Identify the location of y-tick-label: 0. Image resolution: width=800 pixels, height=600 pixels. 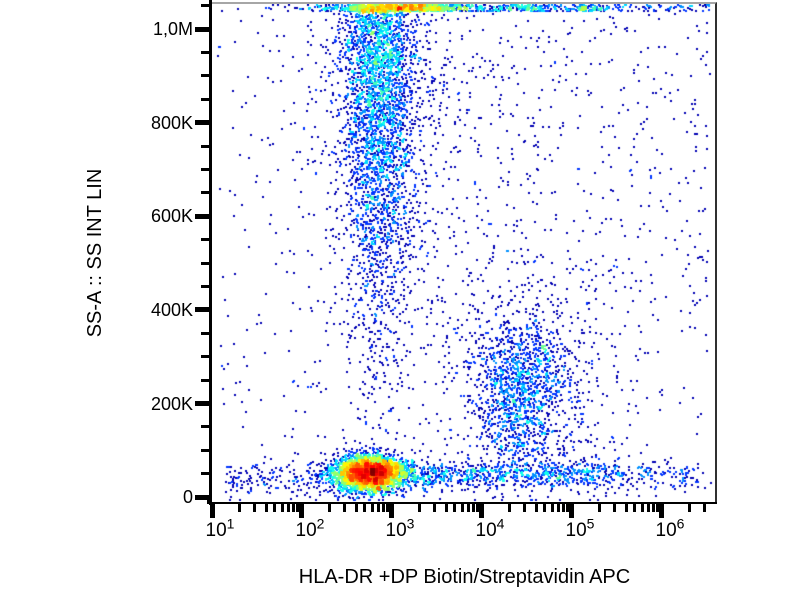
(187, 497).